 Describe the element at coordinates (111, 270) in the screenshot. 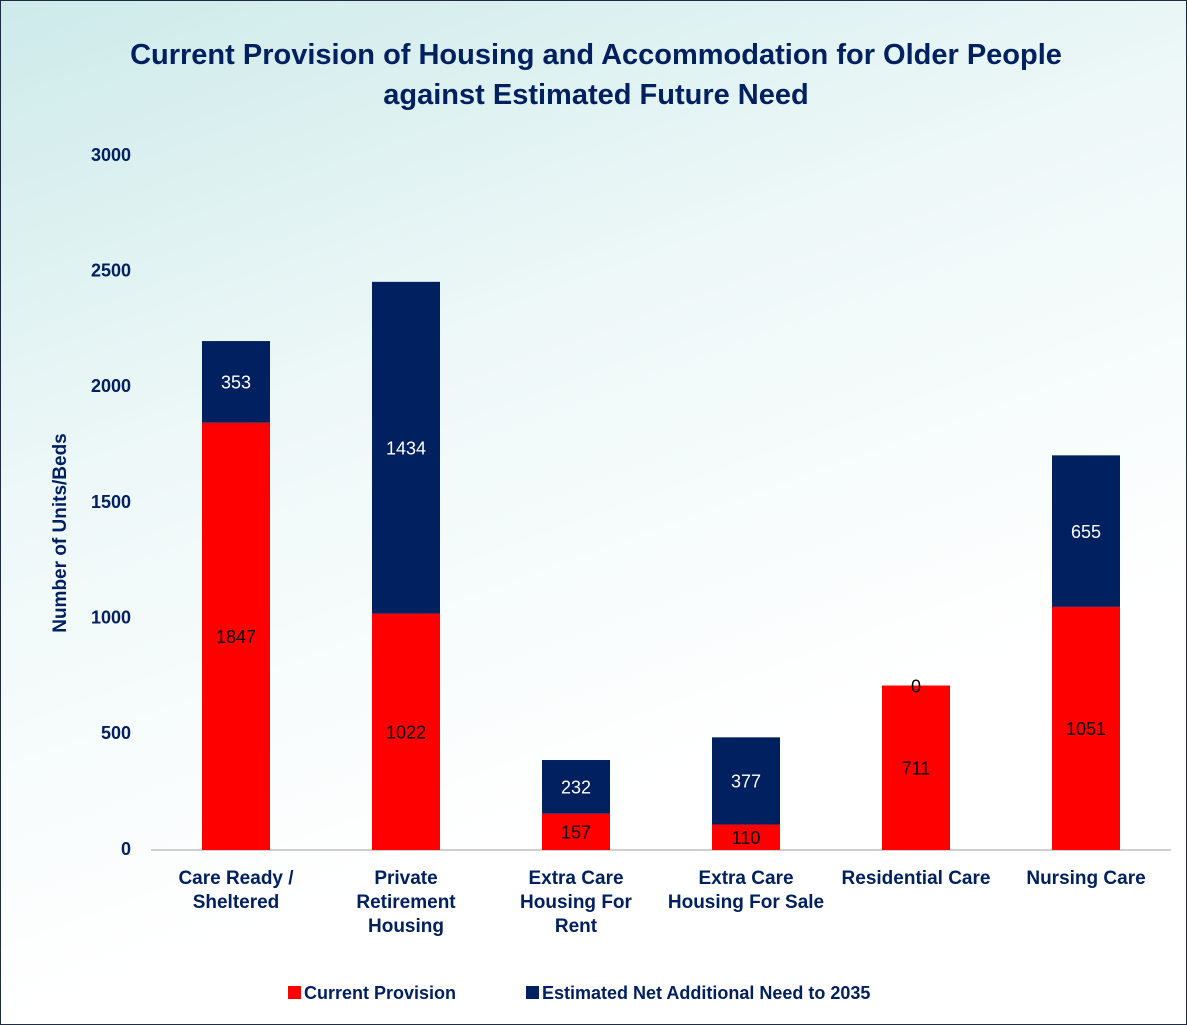

I see `y-tick-label: 2500` at that location.